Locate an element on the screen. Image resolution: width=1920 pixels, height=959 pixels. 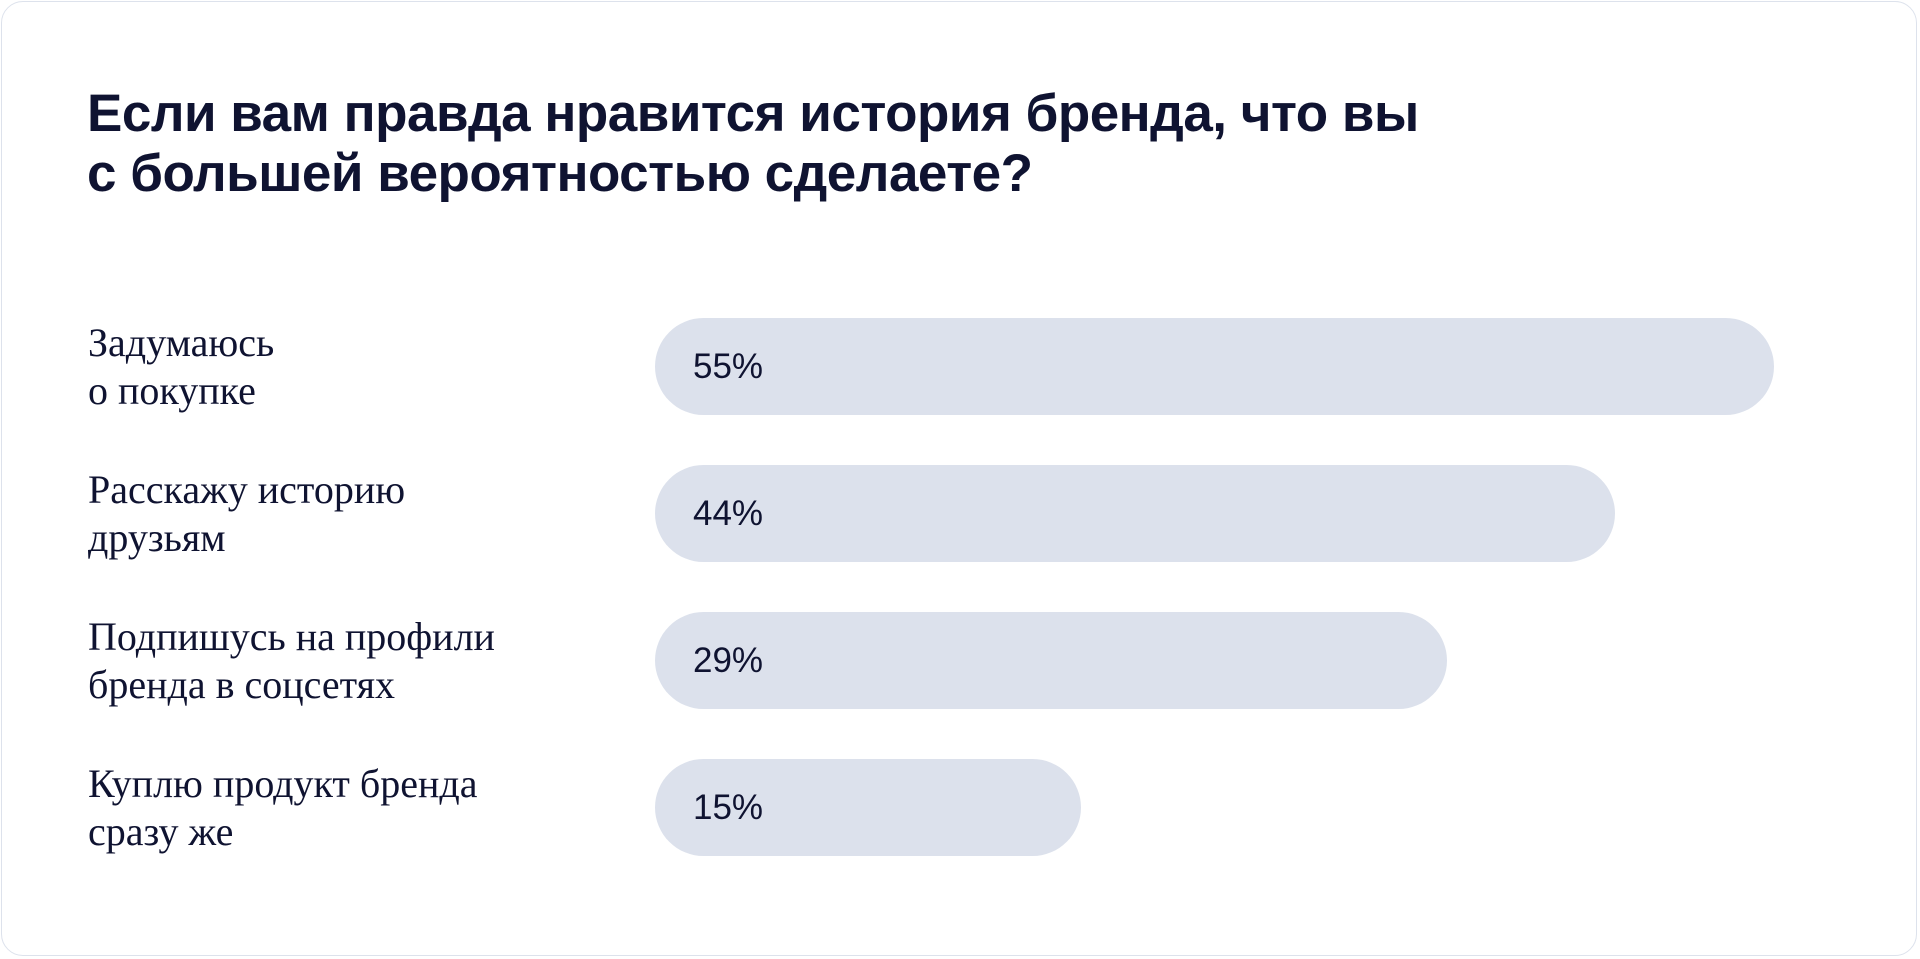
bar: 55% is located at coordinates (1214, 366).